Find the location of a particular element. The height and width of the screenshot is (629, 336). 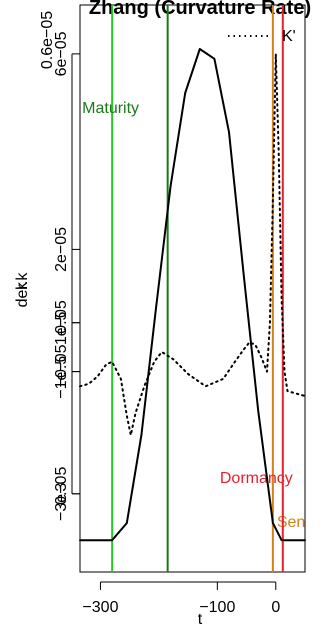

y-axis-label-der-k: der.k is located at coordinates (22, 290).